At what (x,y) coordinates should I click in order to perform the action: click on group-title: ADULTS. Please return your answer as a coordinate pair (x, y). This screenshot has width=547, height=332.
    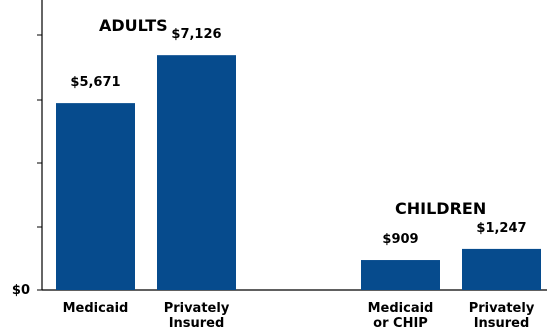
    Looking at the image, I should click on (133, 25).